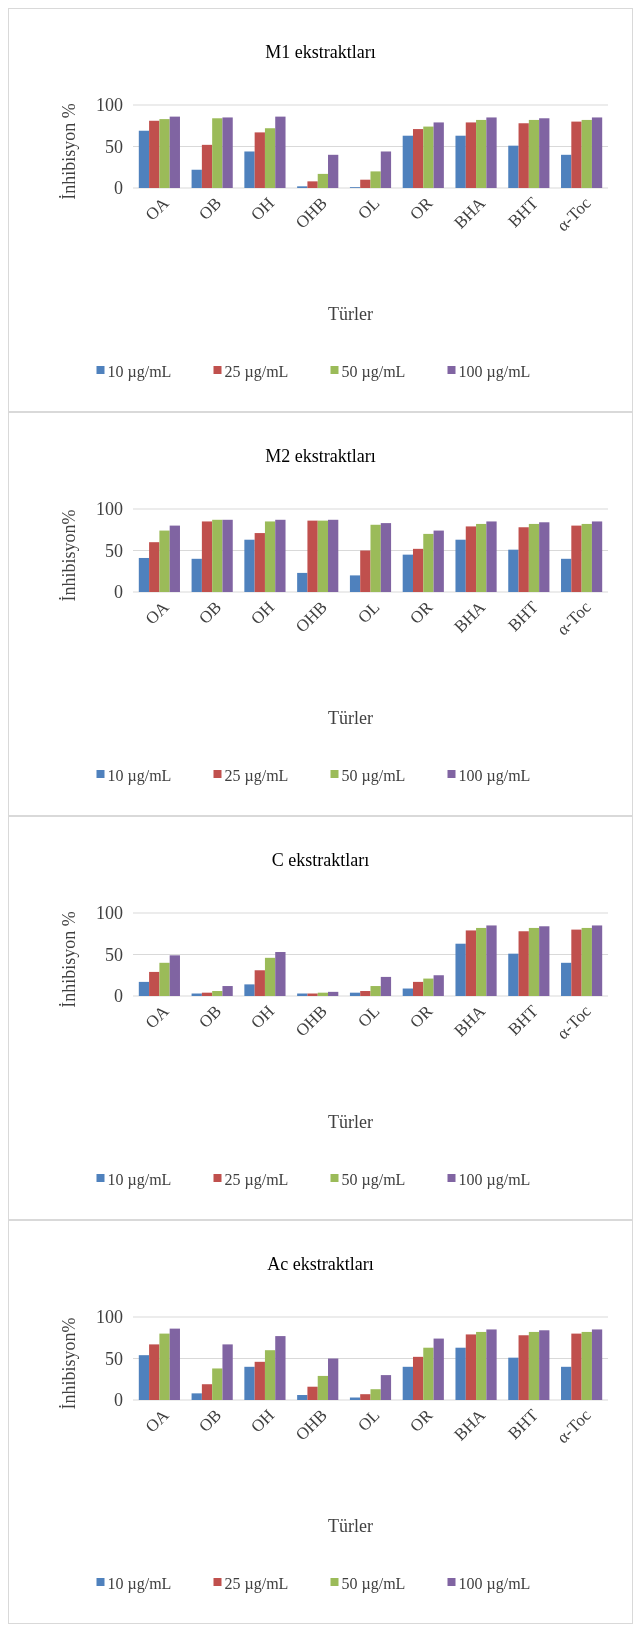 The height and width of the screenshot is (1633, 641). Describe the element at coordinates (69, 1363) in the screenshot. I see `y-axis-title: İnhibisyon%` at that location.